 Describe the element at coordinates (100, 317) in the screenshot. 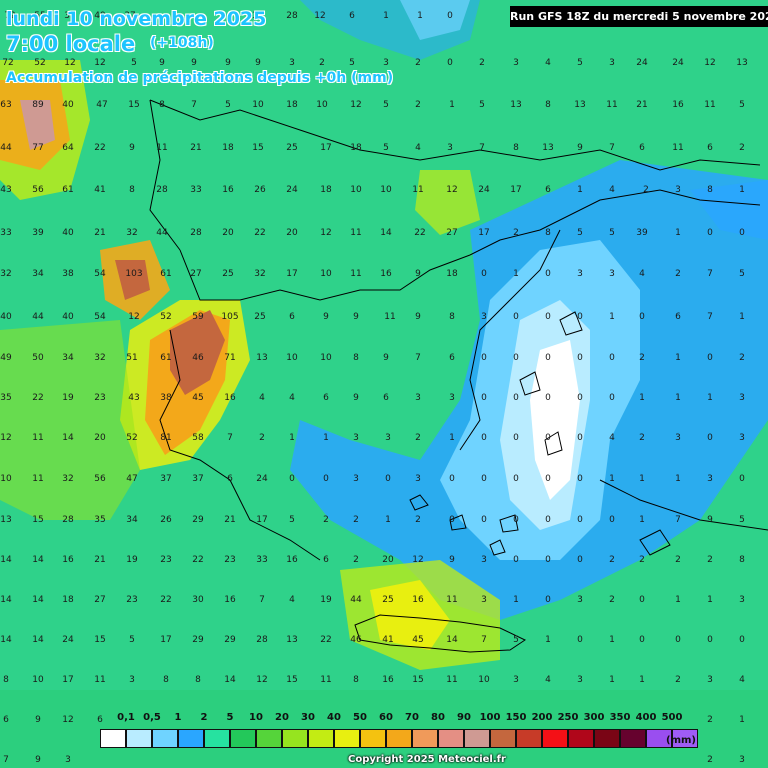

I see `precip-value: 54` at that location.